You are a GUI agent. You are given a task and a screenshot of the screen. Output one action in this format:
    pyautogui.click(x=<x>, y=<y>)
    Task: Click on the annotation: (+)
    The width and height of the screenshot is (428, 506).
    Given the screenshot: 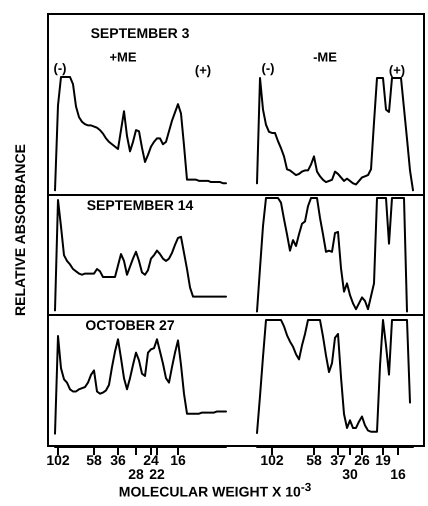 What is the action you would take?
    pyautogui.click(x=203, y=70)
    